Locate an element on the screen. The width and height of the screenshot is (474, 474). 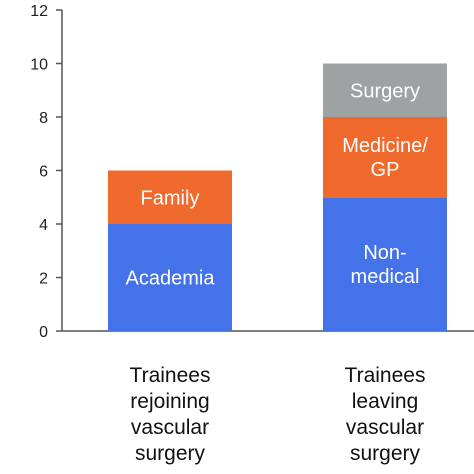
segment-label: Surgery is located at coordinates (385, 91).